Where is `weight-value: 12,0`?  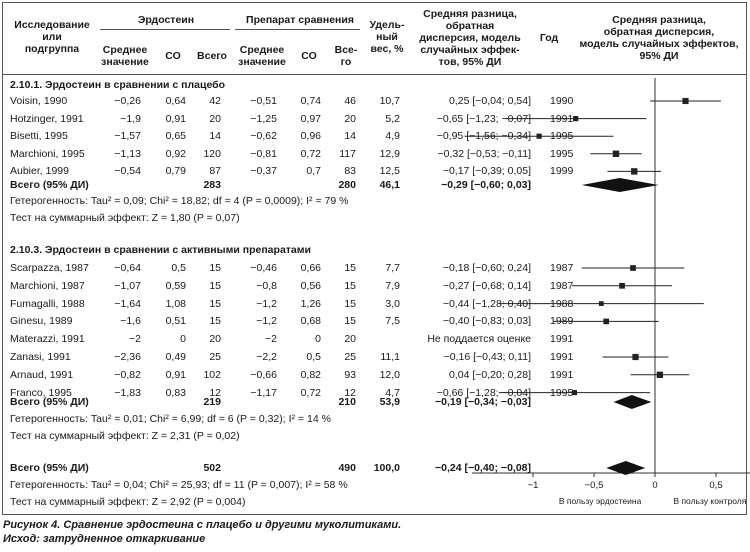 weight-value: 12,0 is located at coordinates (389, 374).